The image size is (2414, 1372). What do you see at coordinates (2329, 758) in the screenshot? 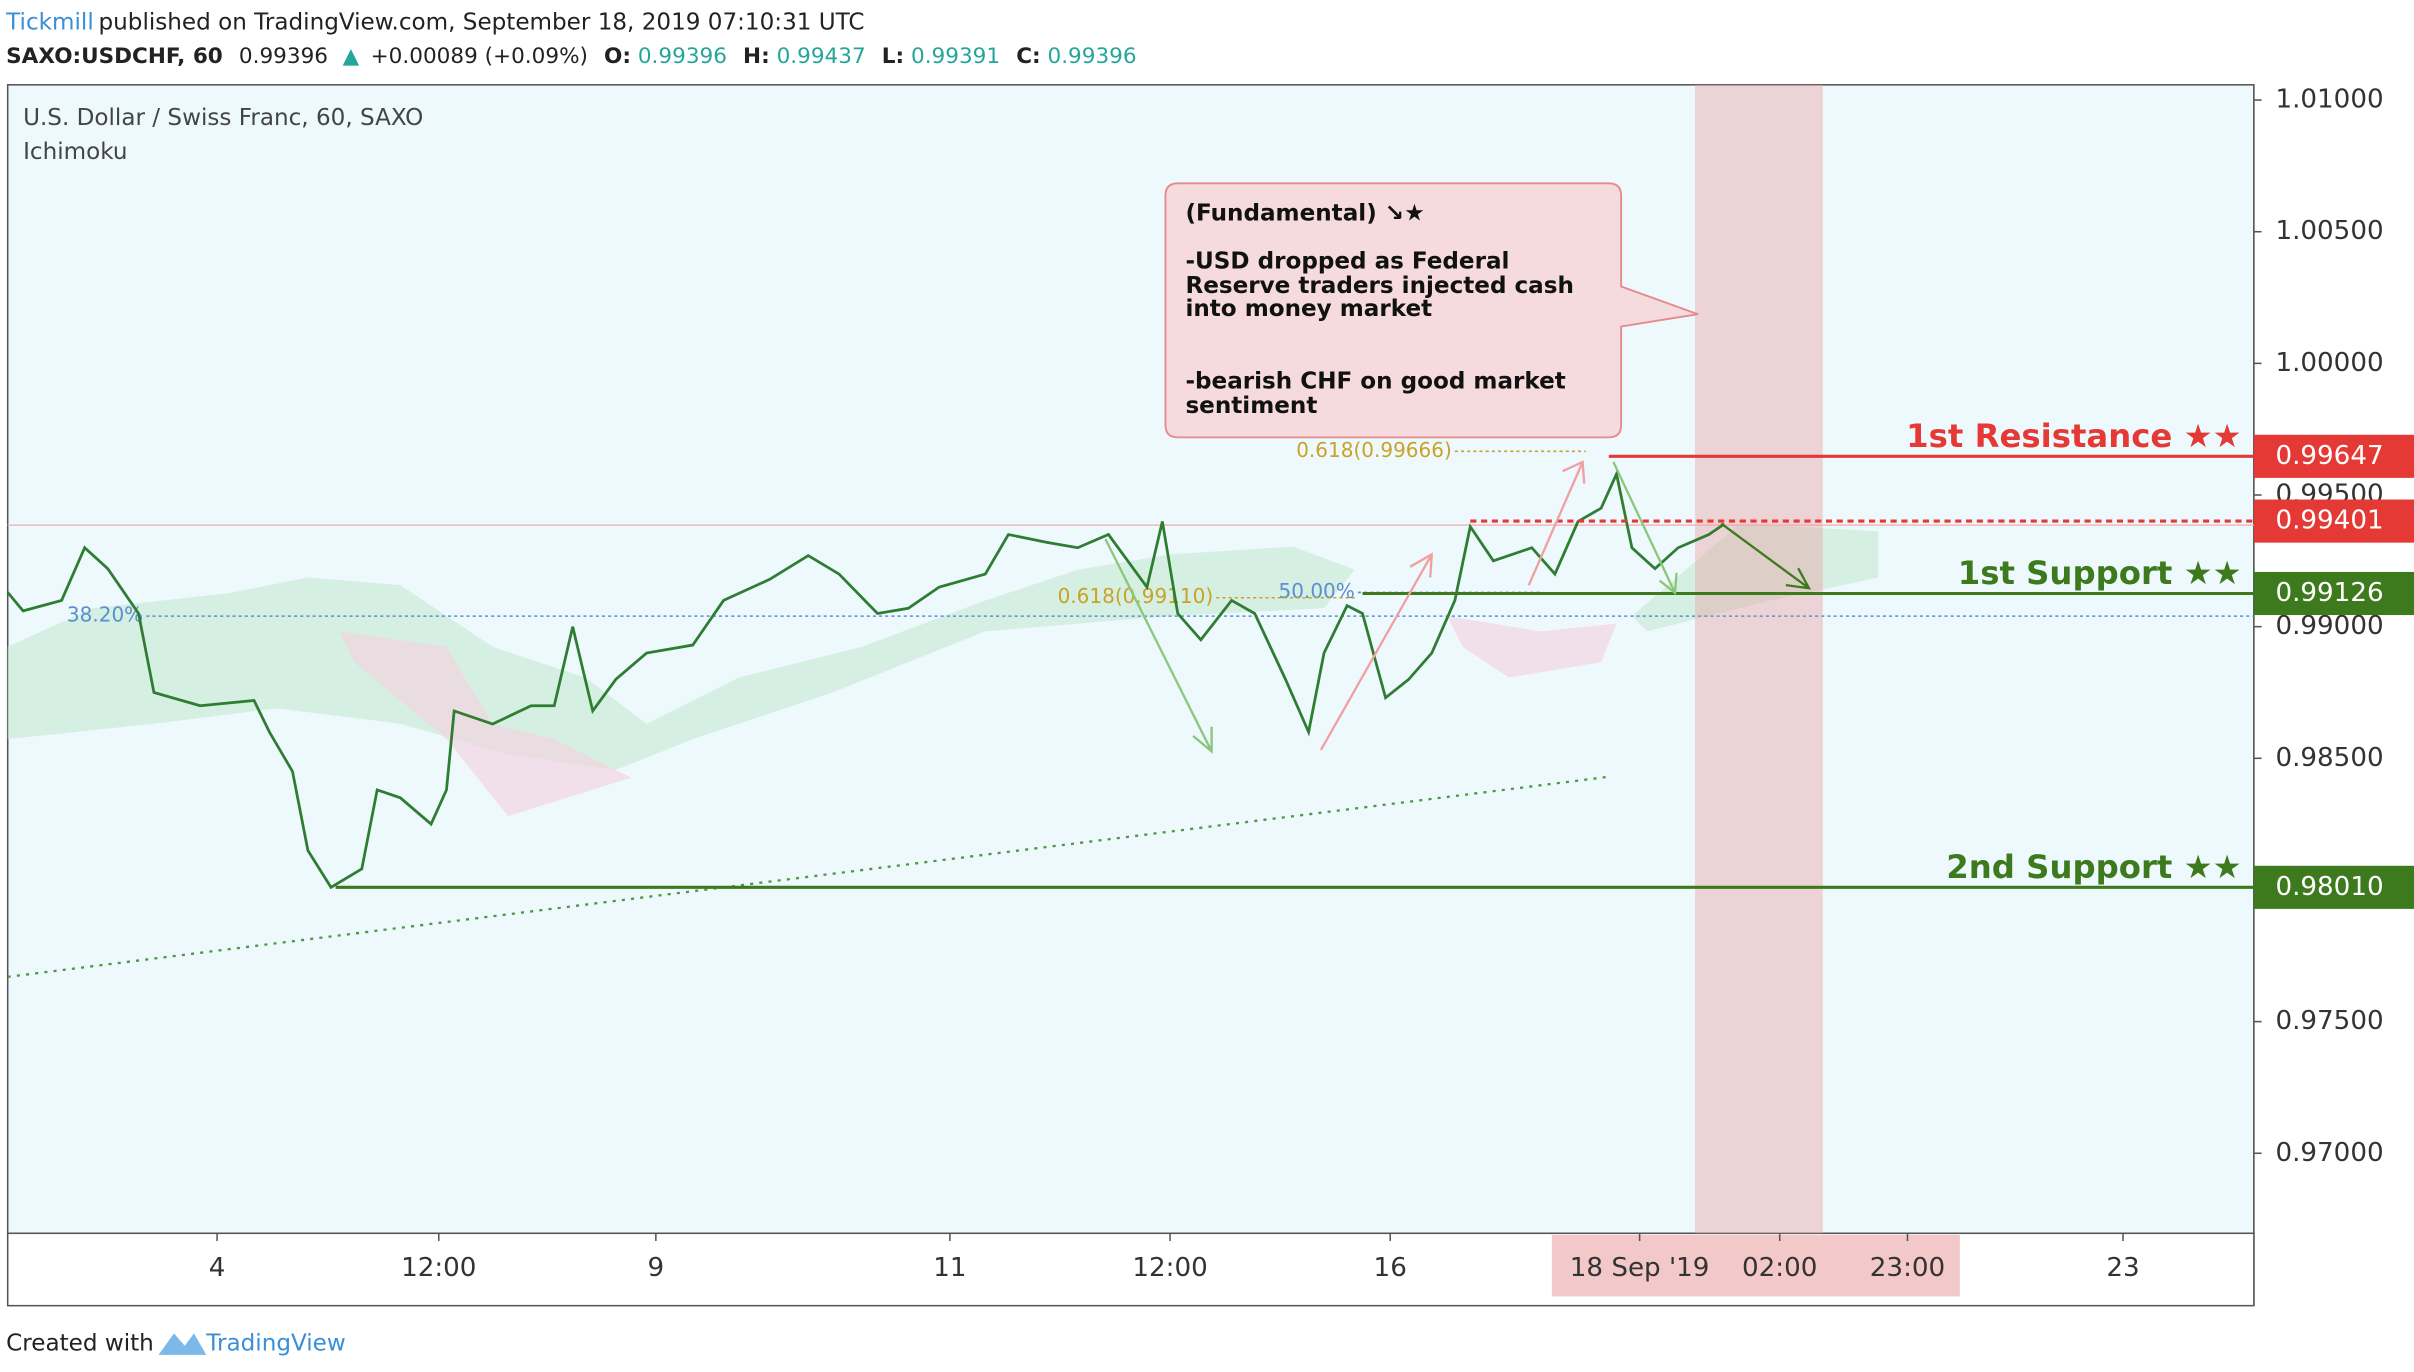
I see `y-tick-label: 0.98500` at bounding box center [2329, 758].